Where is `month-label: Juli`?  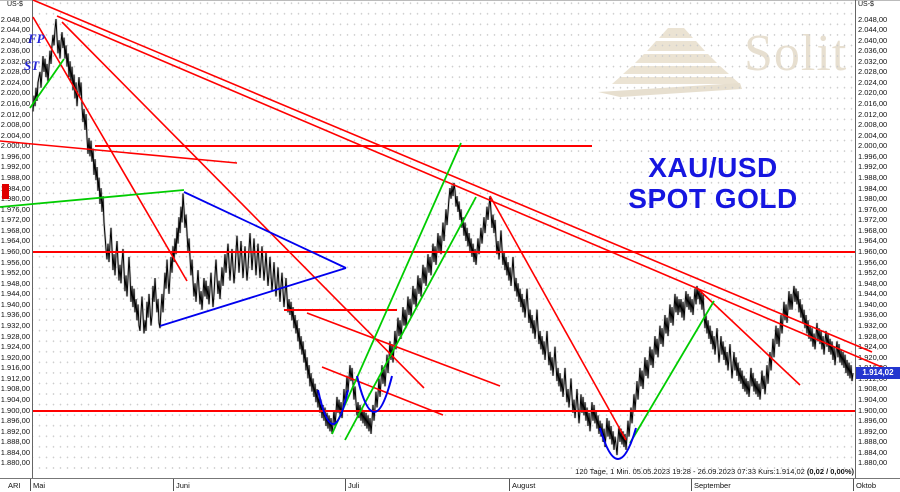 month-label: Juli is located at coordinates (354, 485).